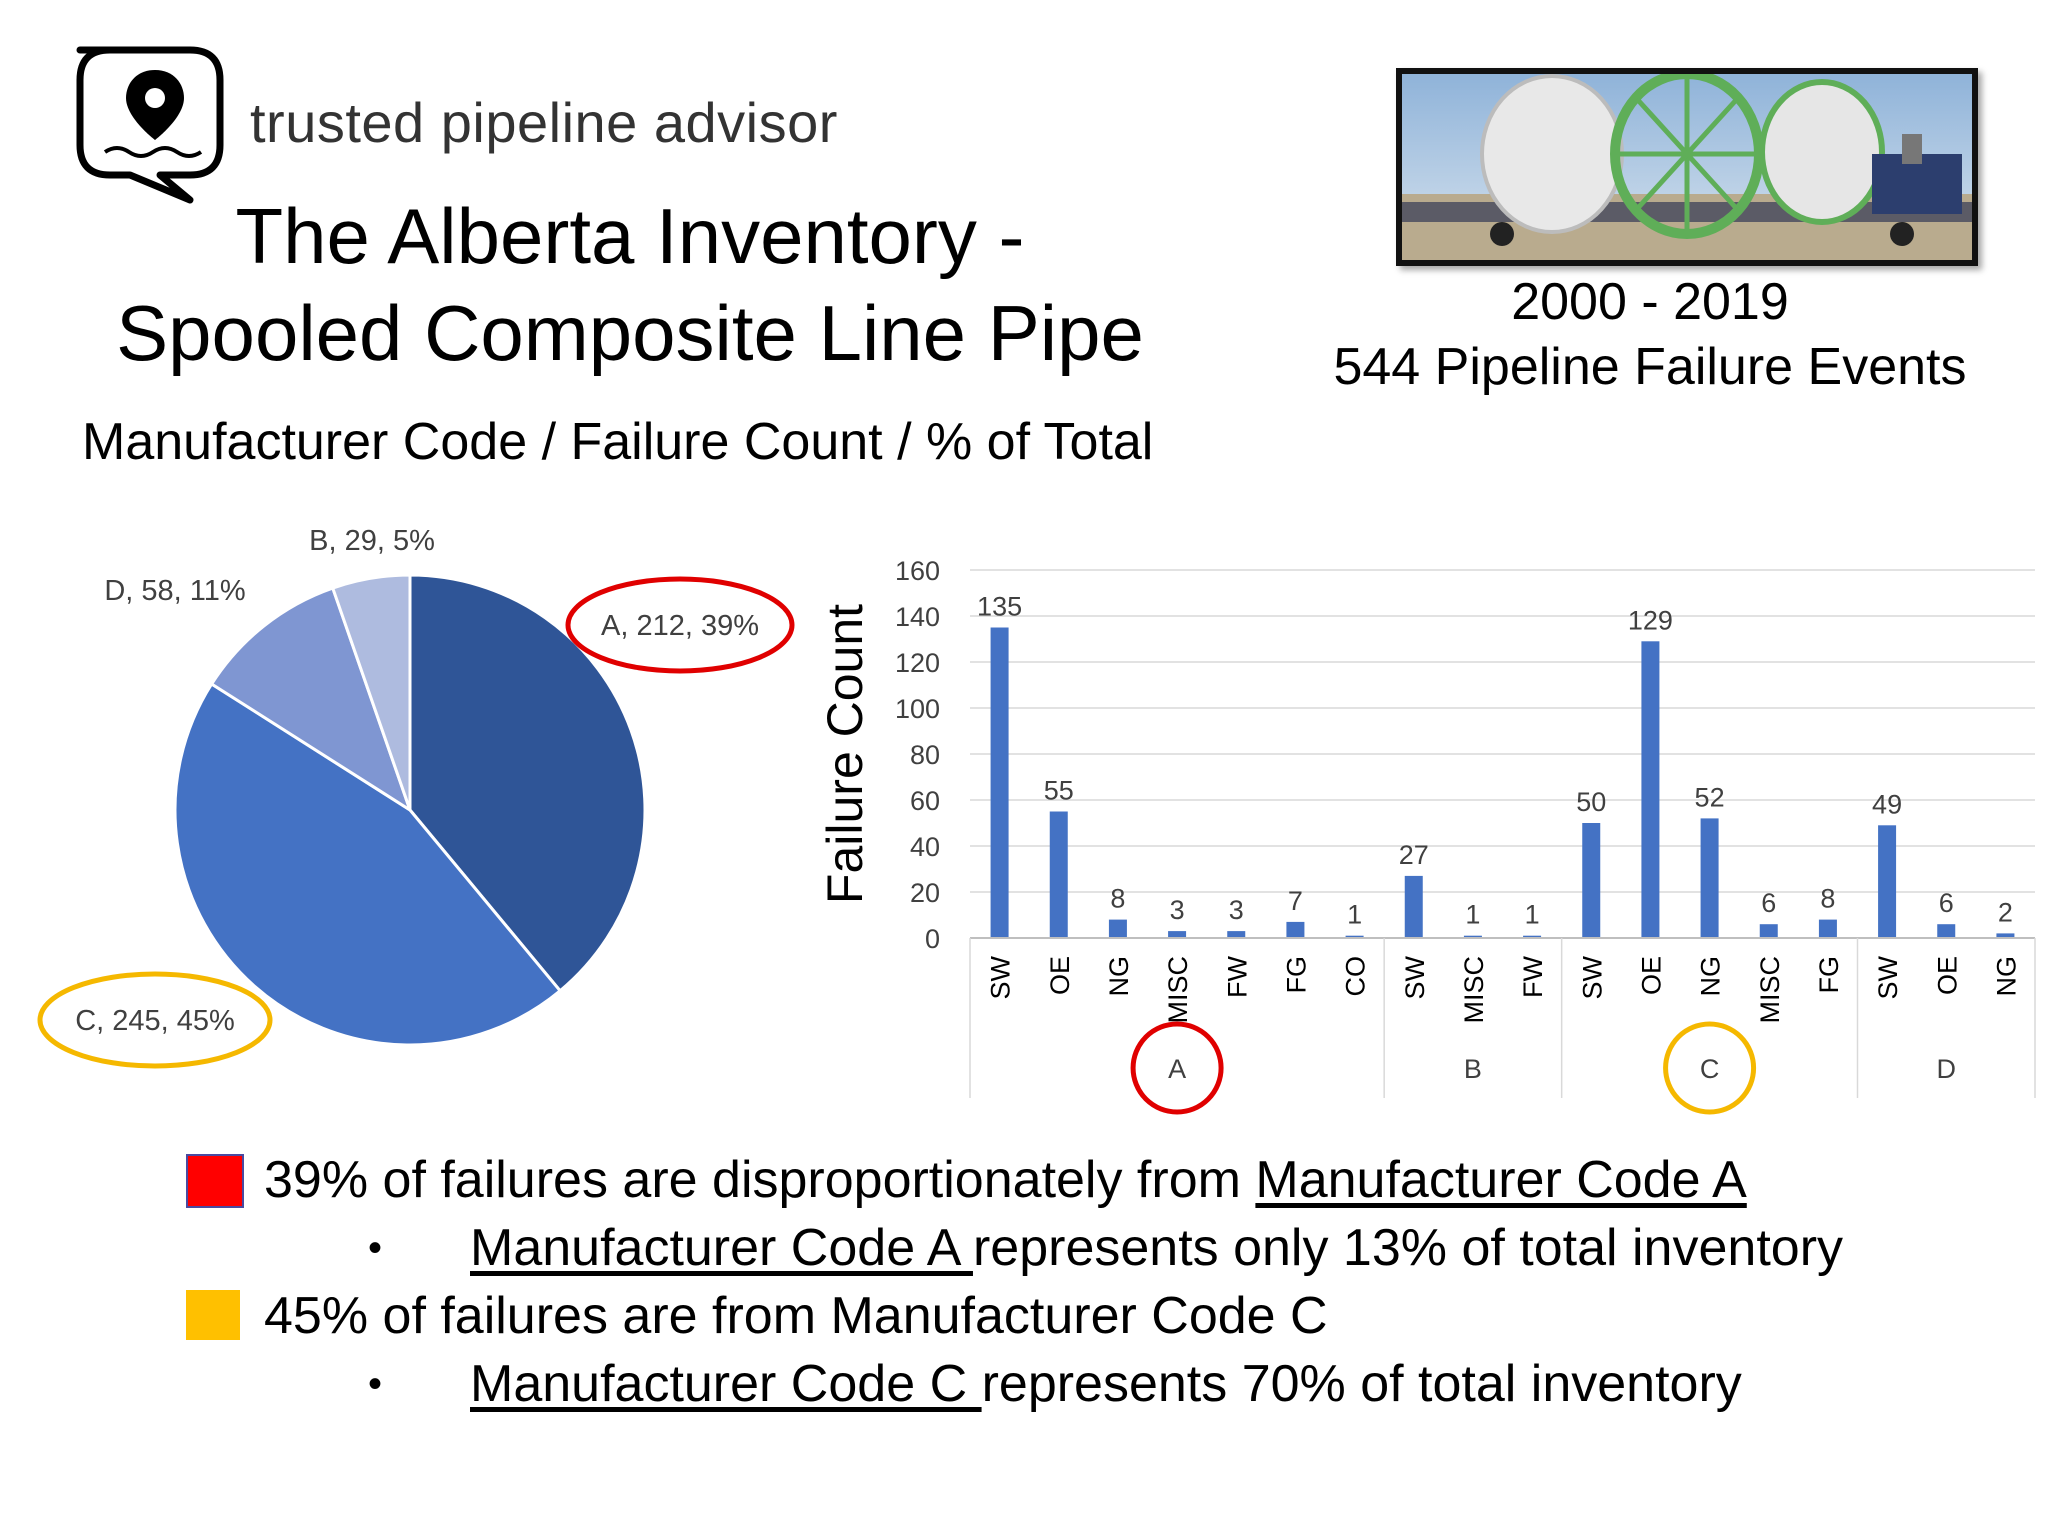 Image resolution: width=2048 pixels, height=1536 pixels. Describe the element at coordinates (1059, 791) in the screenshot. I see `bar-value-label: 55` at that location.